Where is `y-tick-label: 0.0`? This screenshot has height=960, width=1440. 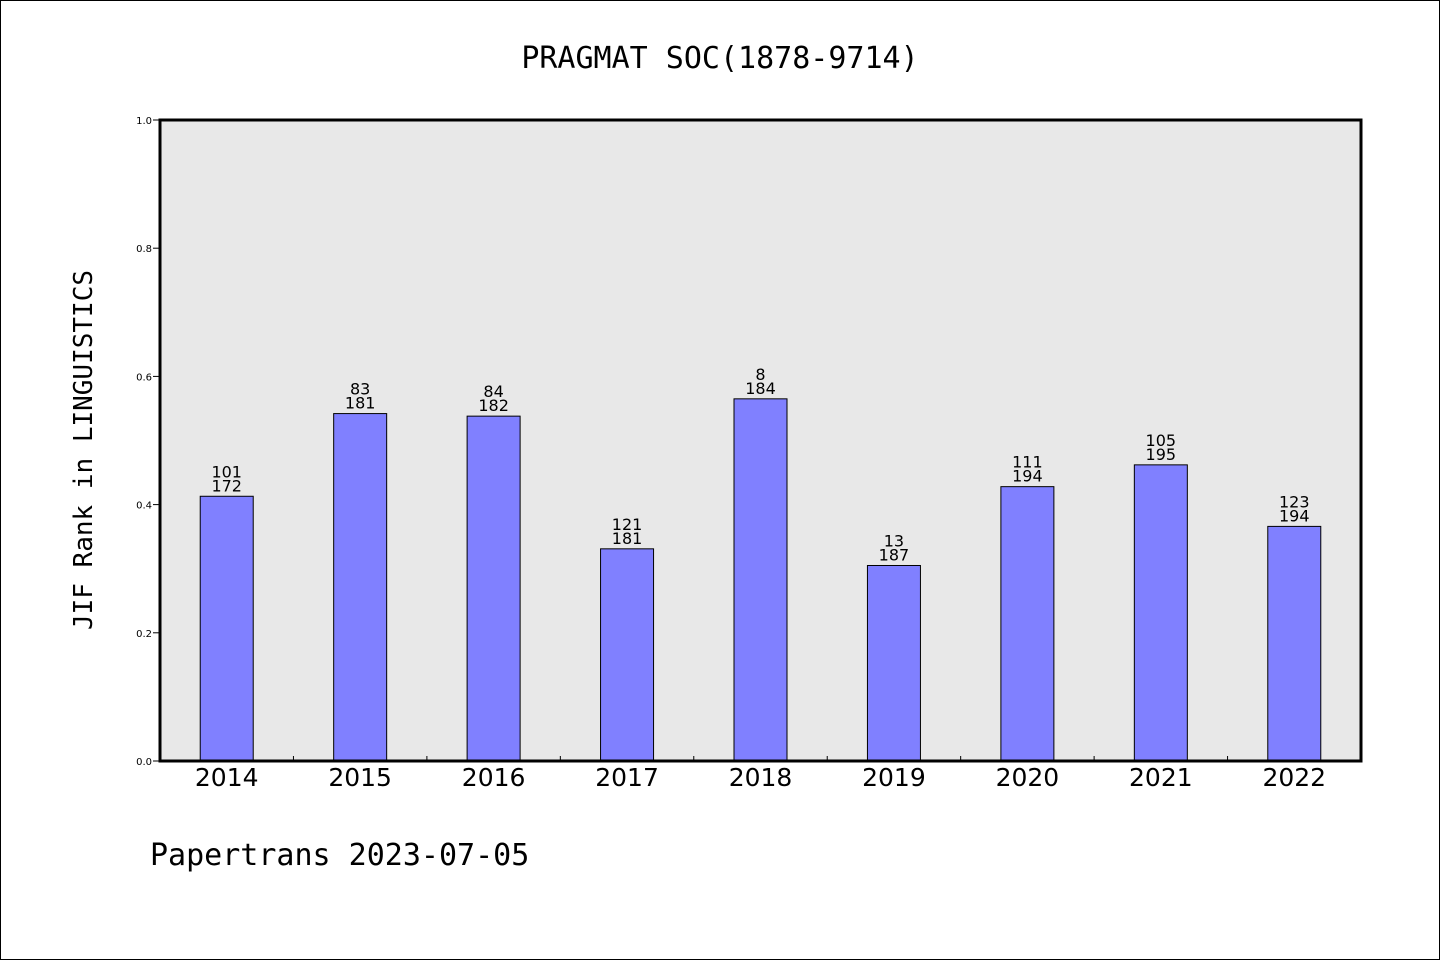
y-tick-label: 0.0 is located at coordinates (144, 762).